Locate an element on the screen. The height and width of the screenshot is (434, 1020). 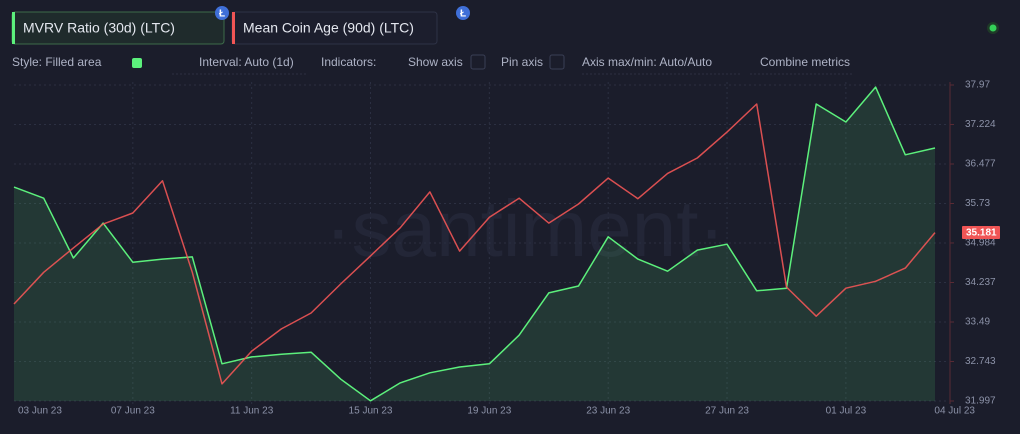
y-tick-label: 31.997 is located at coordinates (980, 401).